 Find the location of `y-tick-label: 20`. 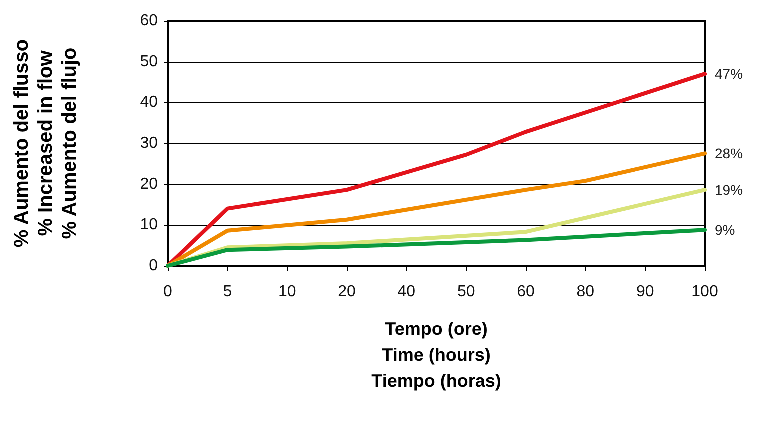

y-tick-label: 20 is located at coordinates (149, 184).